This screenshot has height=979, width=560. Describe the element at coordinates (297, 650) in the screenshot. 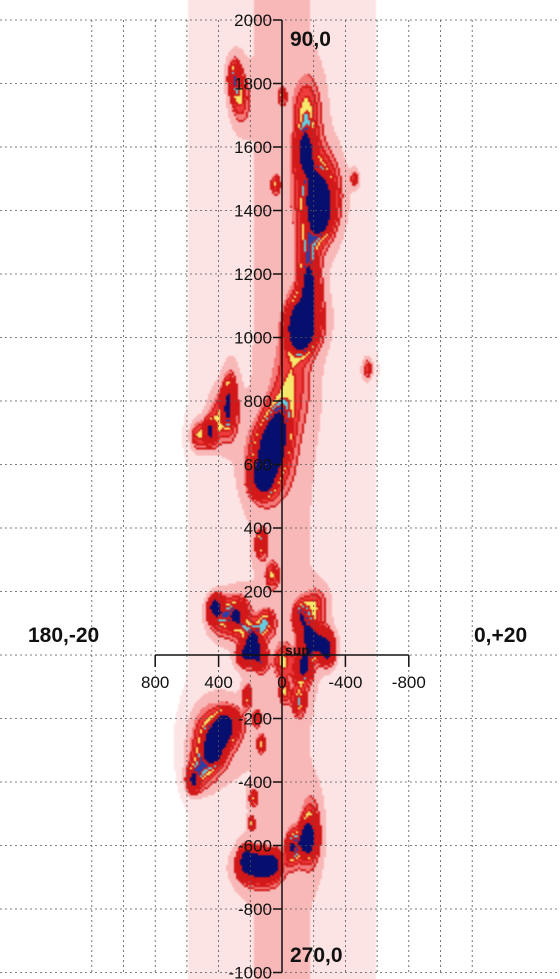

I see `annotation-sun: sun` at that location.